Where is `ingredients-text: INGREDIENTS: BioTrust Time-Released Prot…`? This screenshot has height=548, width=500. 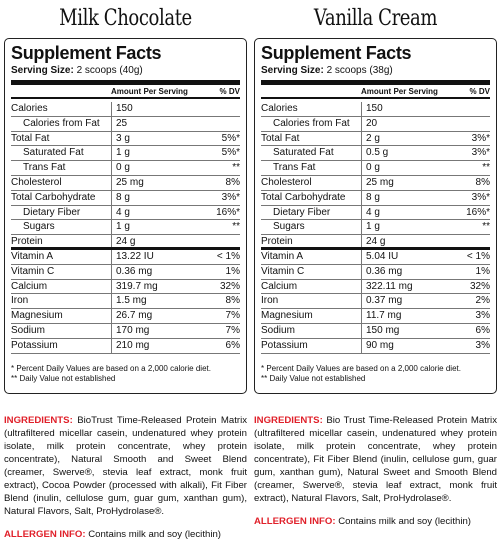 ingredients-text: INGREDIENTS: BioTrust Time-Released Prot… is located at coordinates (125, 466).